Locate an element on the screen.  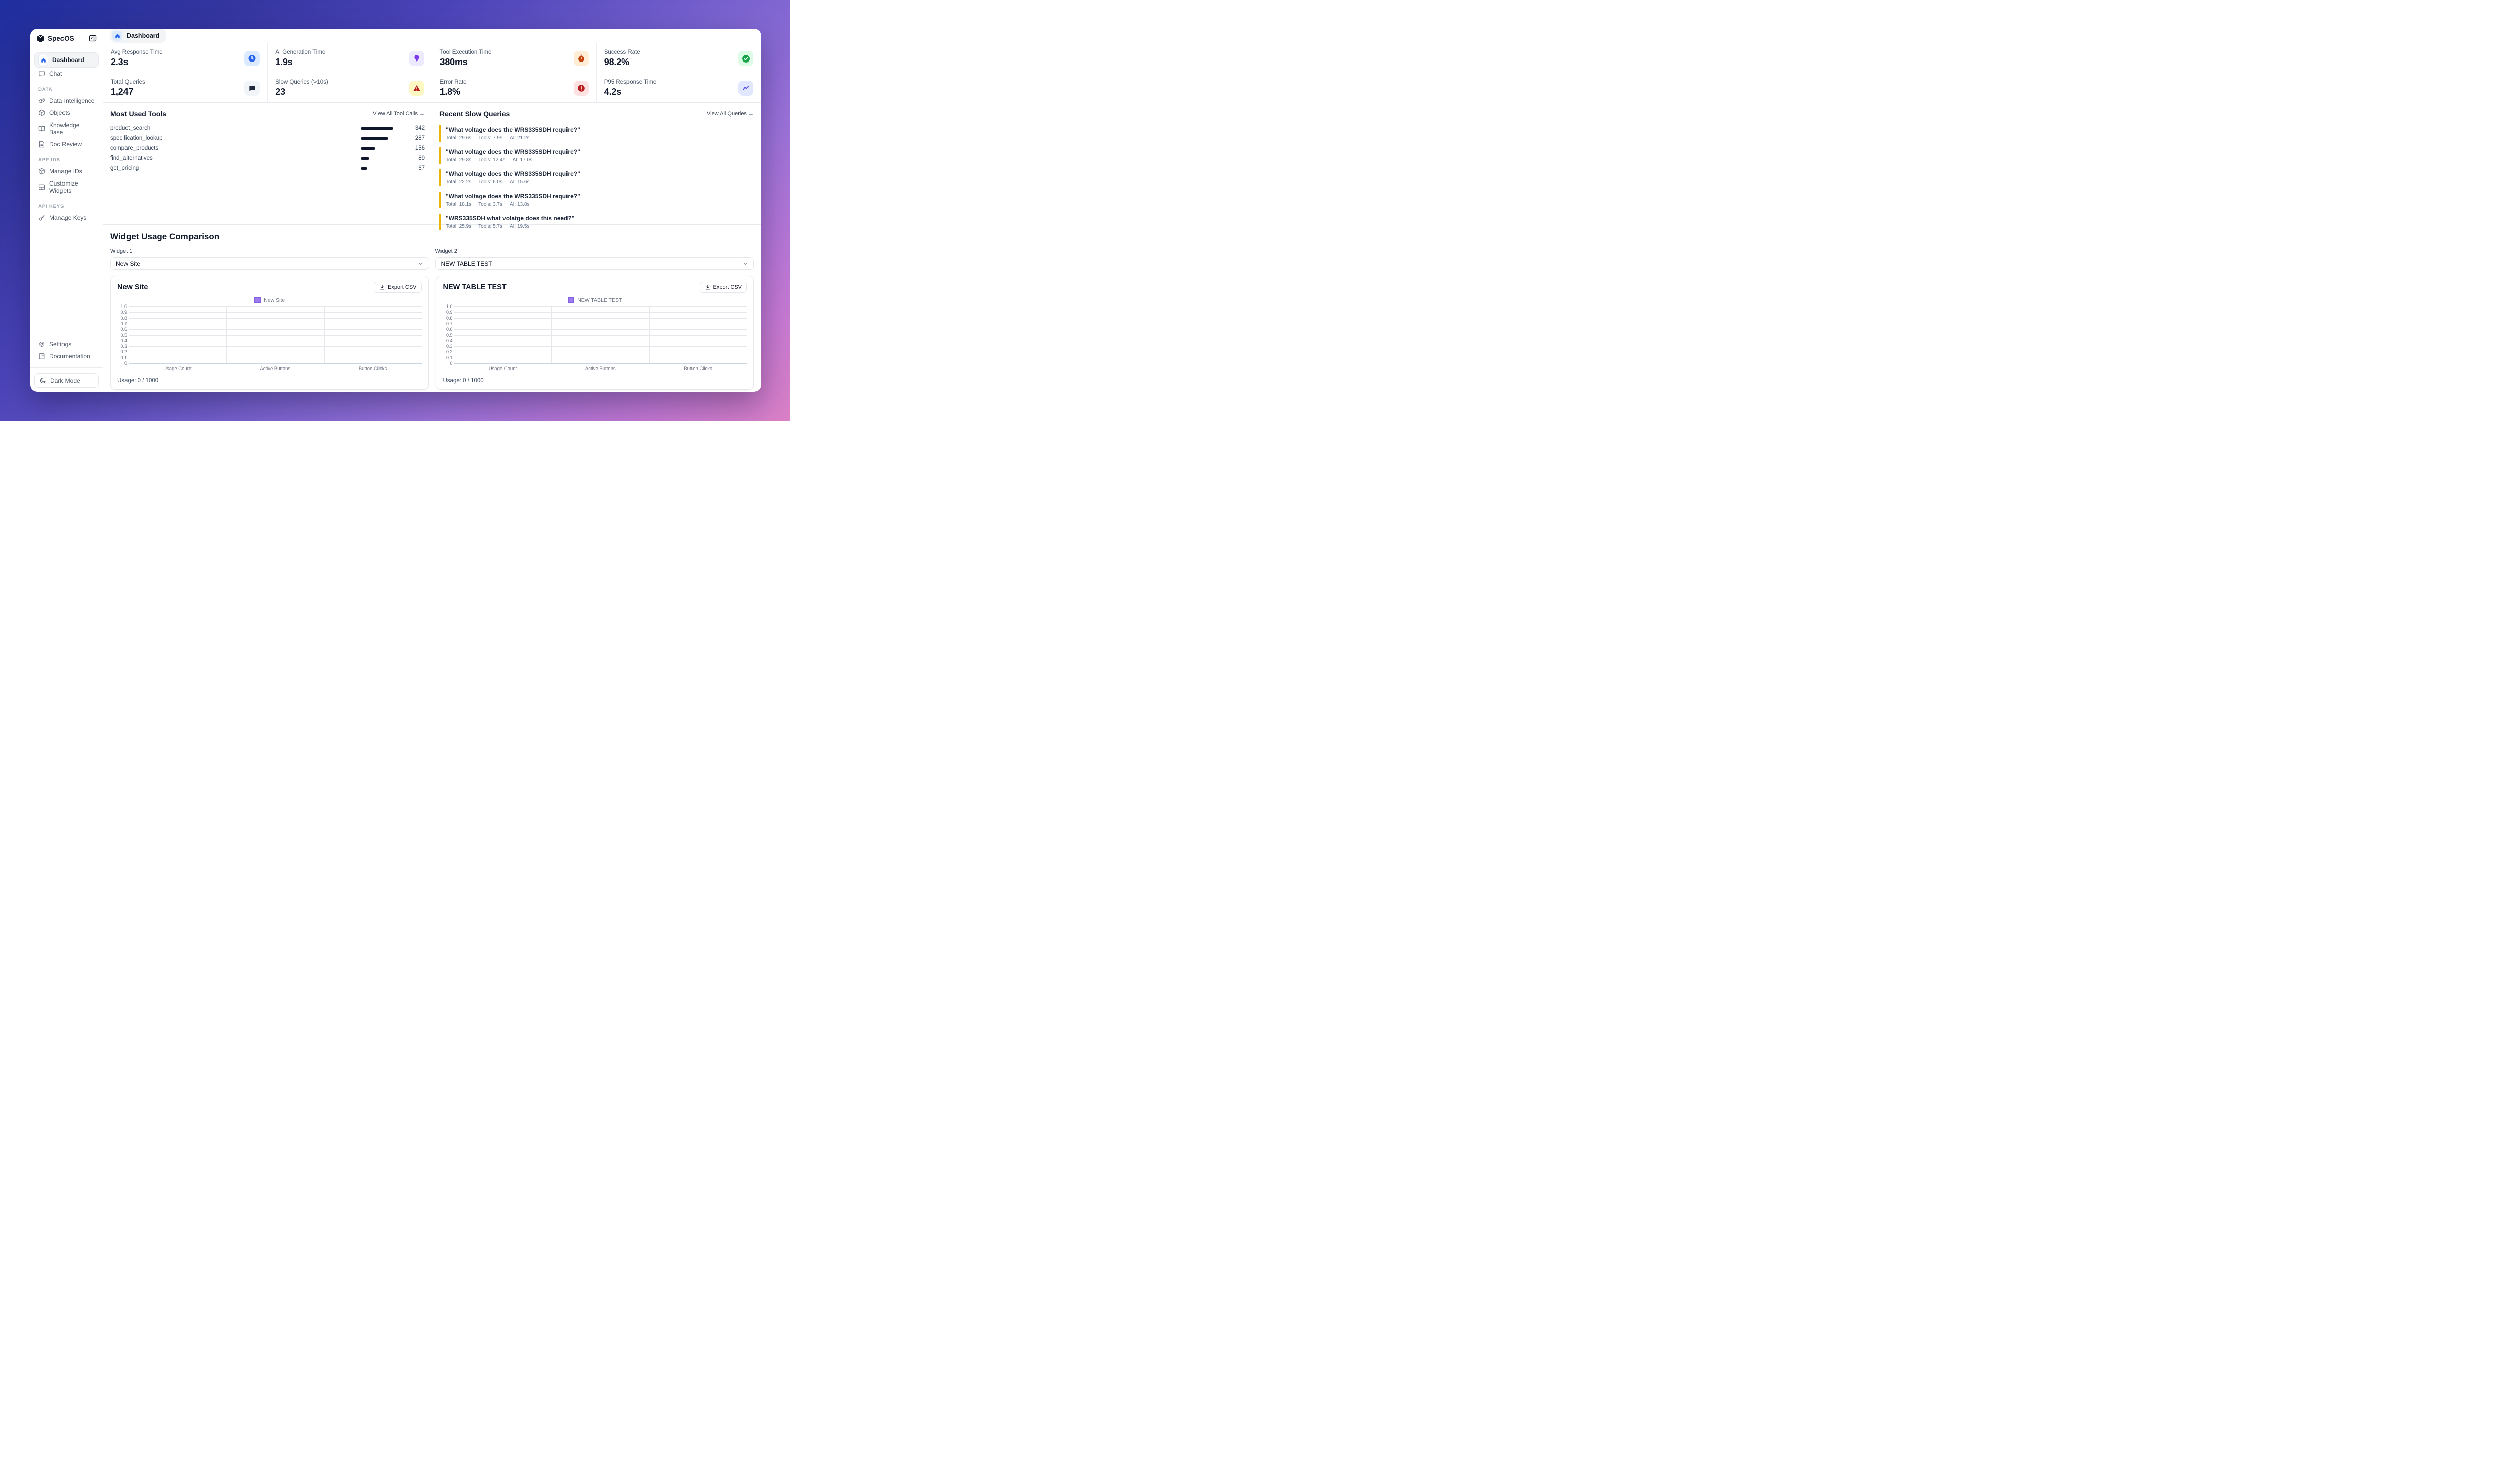
sidebar: SpecOS Dashboard Chat DATA is located at coordinates (66, 210).